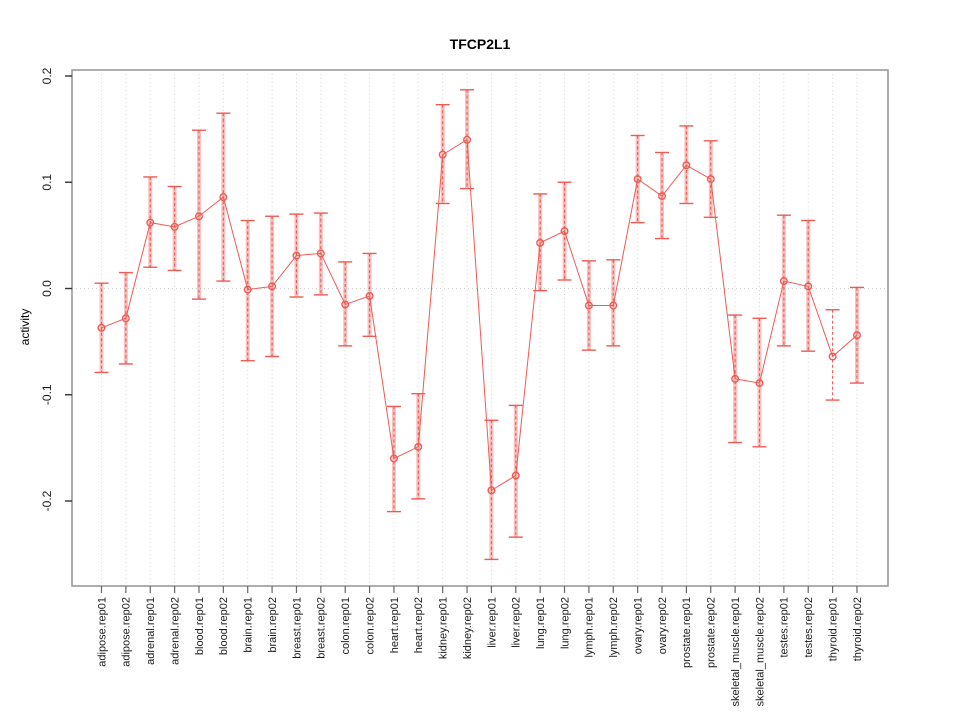 Image resolution: width=960 pixels, height=720 pixels. Describe the element at coordinates (638, 625) in the screenshot. I see `x-category-label: ovary.rep01` at that location.